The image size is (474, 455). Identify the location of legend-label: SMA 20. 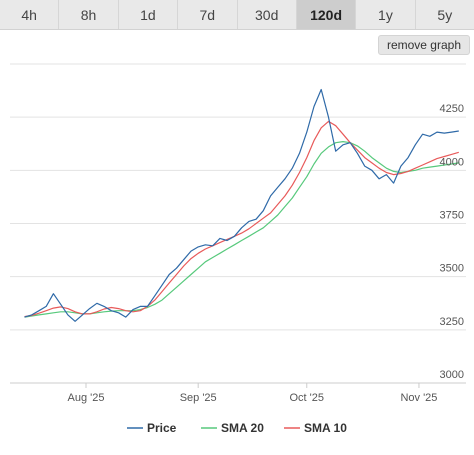
(242, 428).